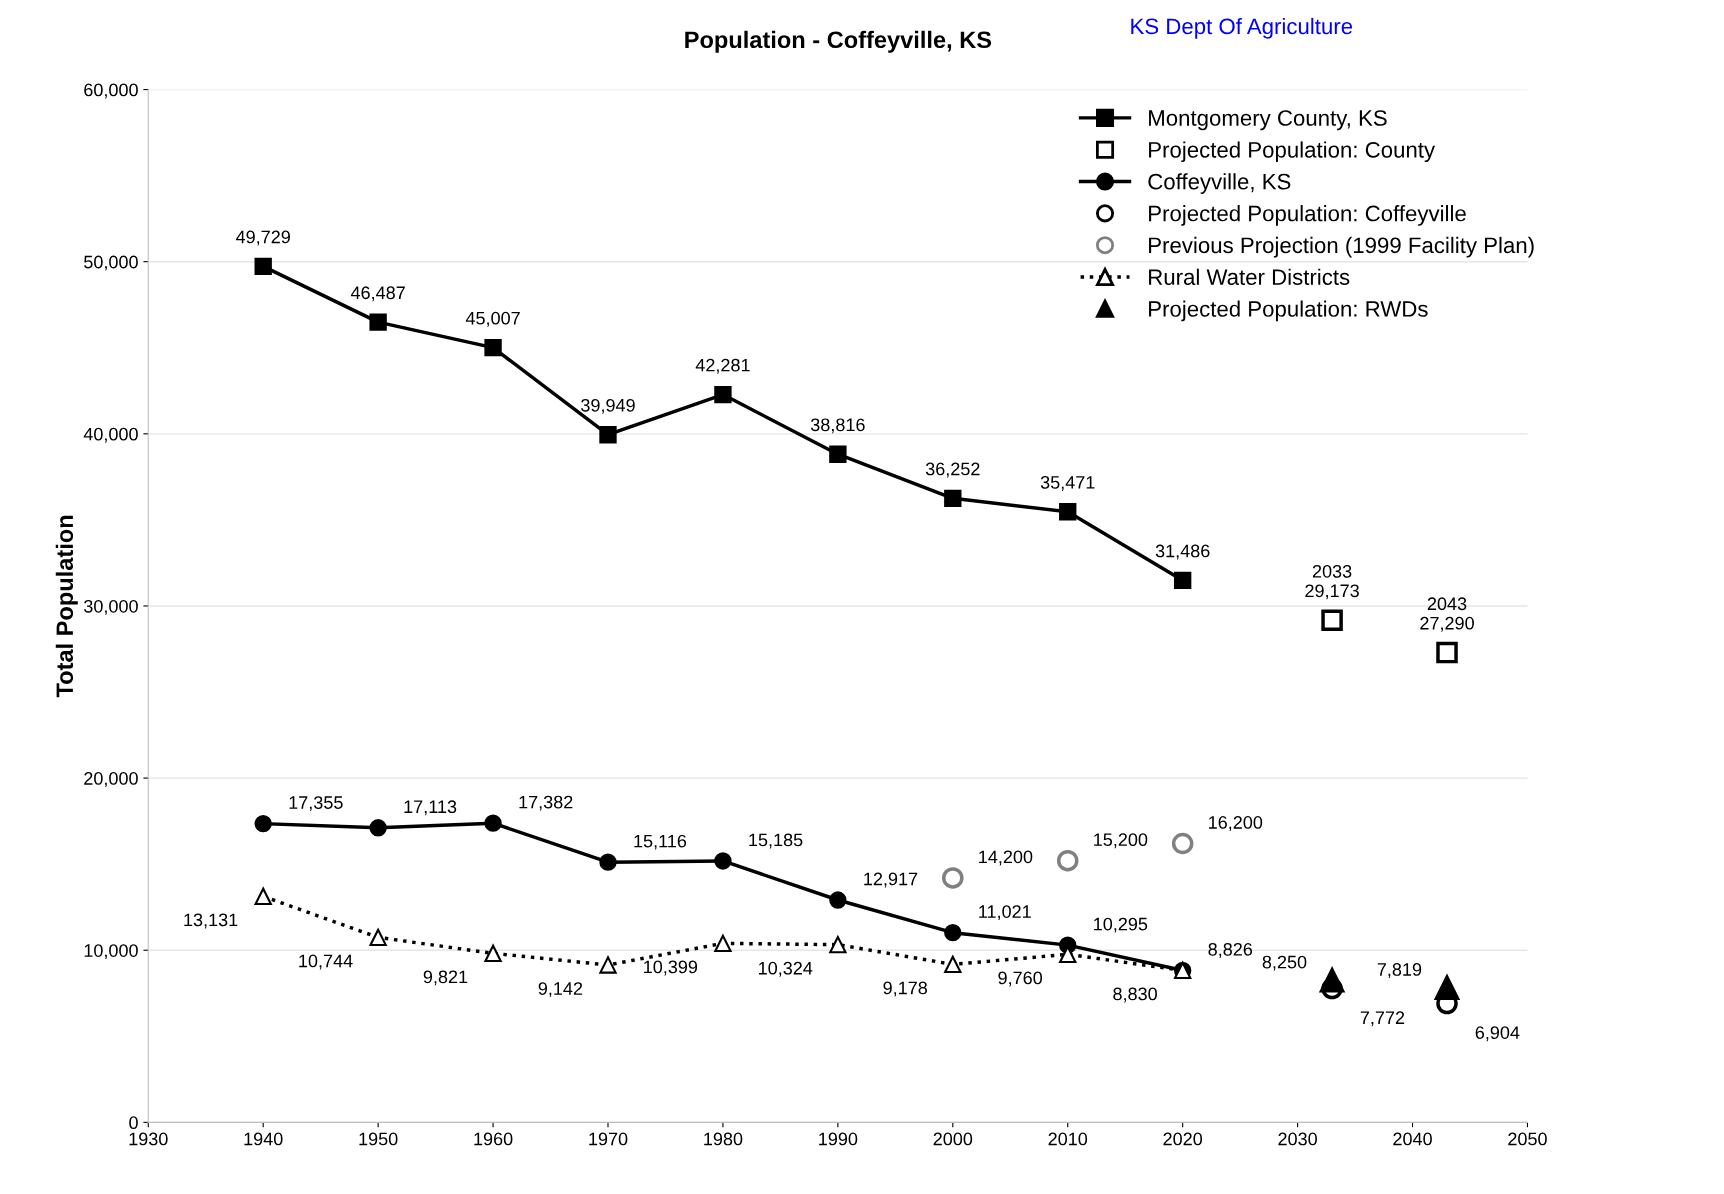 The height and width of the screenshot is (1194, 1724). I want to click on y-tick-label: 10,000, so click(111, 952).